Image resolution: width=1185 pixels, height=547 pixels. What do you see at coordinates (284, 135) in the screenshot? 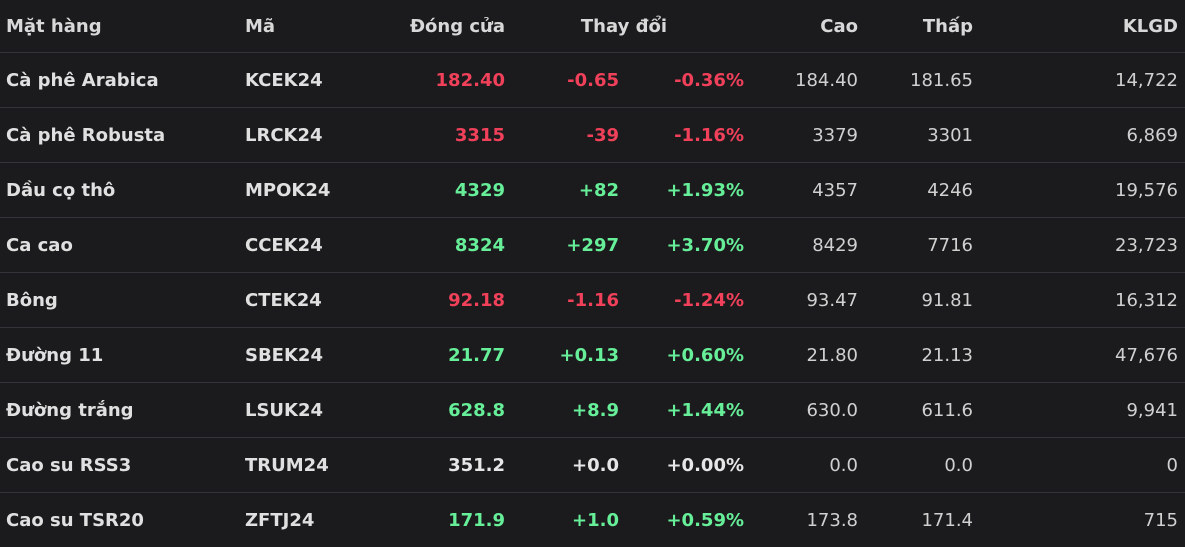
I see `table-cell: LRCK24` at bounding box center [284, 135].